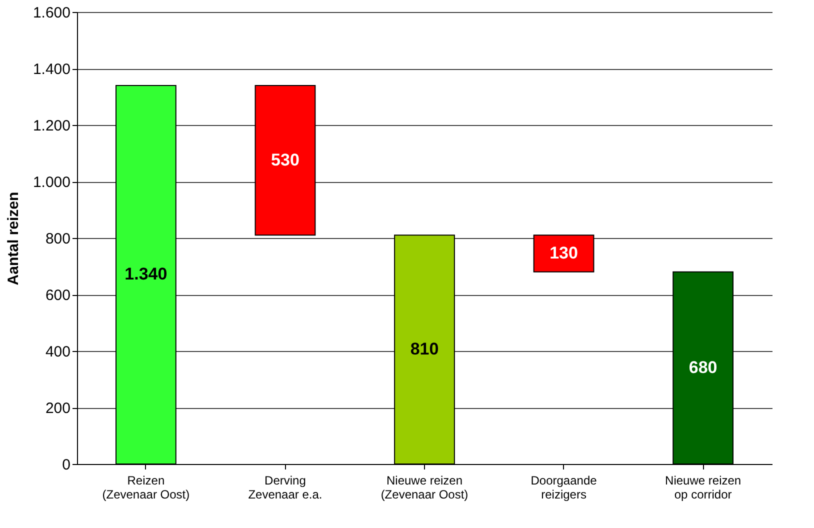  I want to click on y-tick-label: 1.200, so click(51, 126).